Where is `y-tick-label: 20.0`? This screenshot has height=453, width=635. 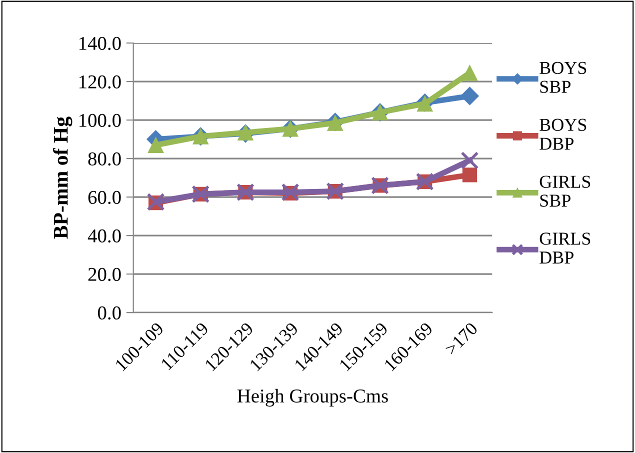
y-tick-label: 20.0 is located at coordinates (104, 275).